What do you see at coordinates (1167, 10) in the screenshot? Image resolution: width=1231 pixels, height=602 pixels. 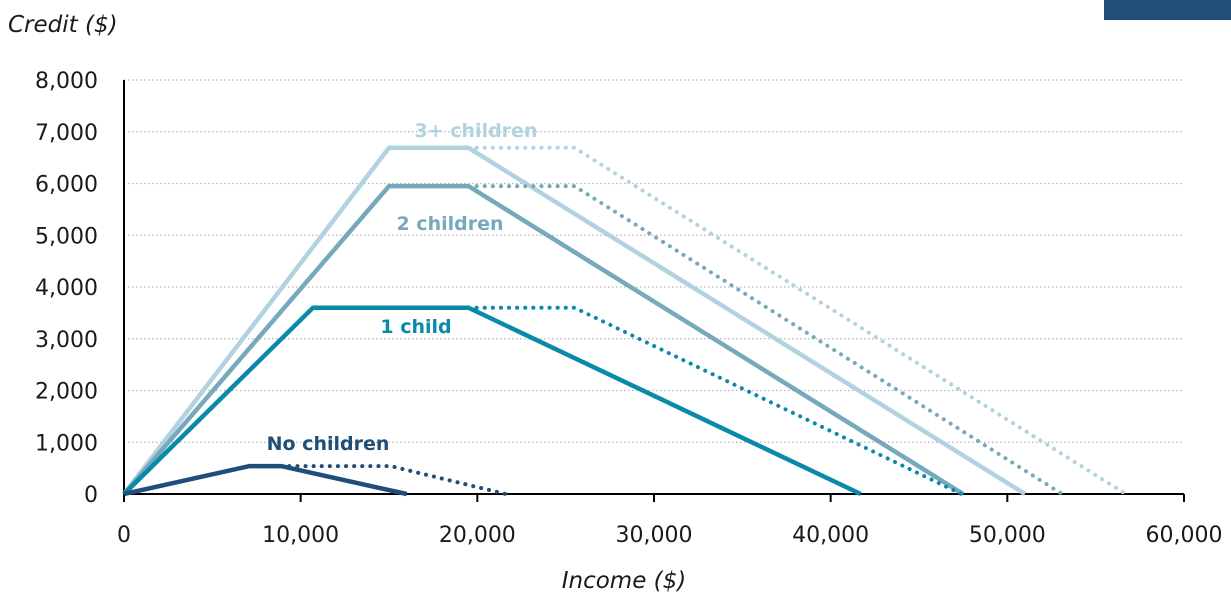 I see `logo-mark` at bounding box center [1167, 10].